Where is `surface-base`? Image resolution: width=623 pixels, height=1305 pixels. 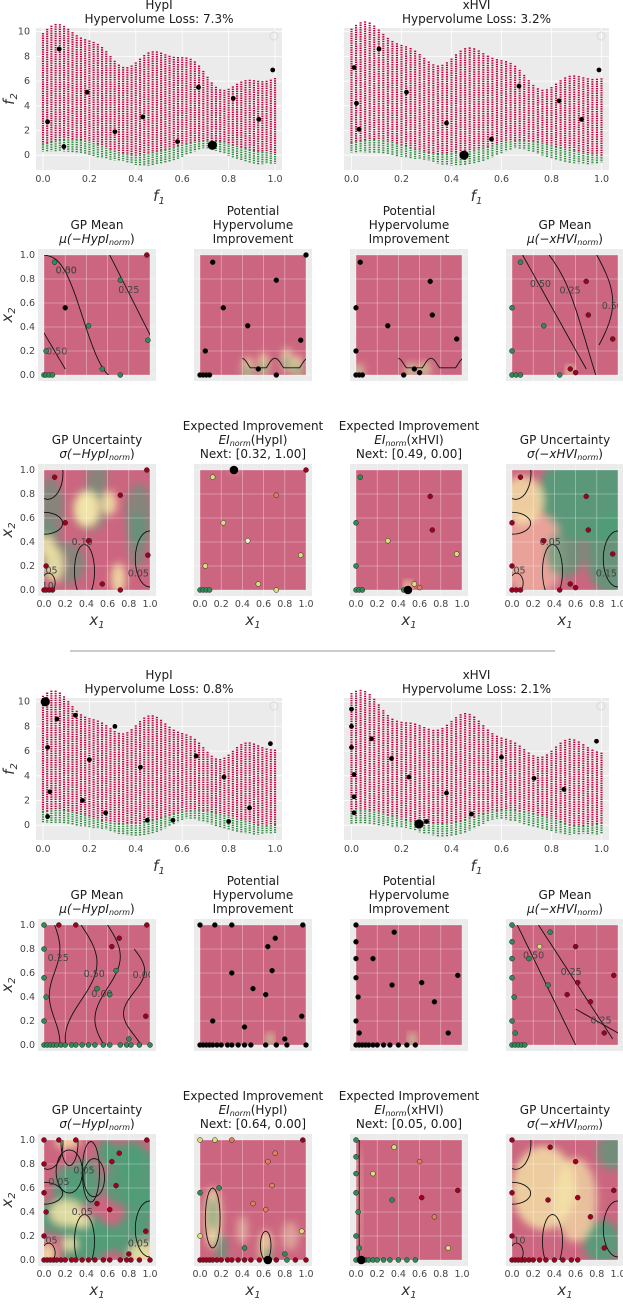 surface-base is located at coordinates (565, 315).